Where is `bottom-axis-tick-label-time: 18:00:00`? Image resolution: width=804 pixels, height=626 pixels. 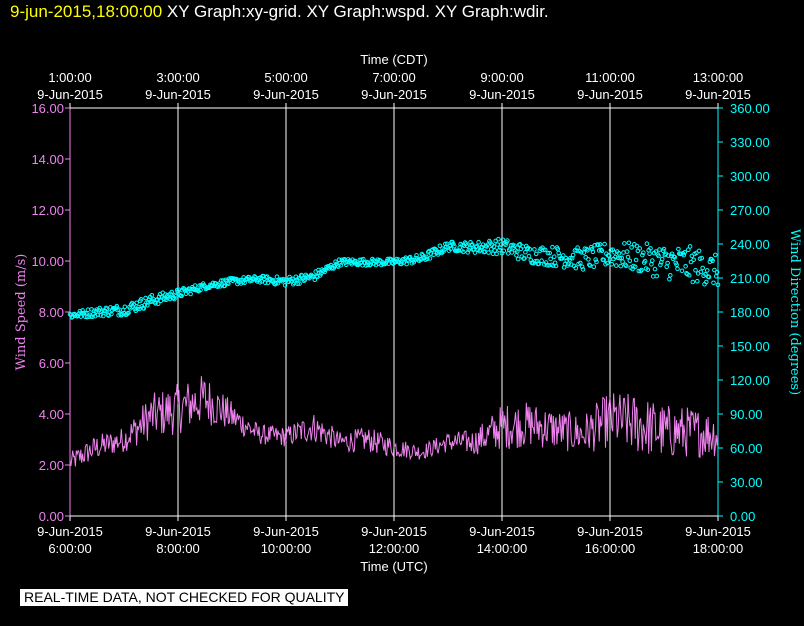 bottom-axis-tick-label-time: 18:00:00 is located at coordinates (718, 548).